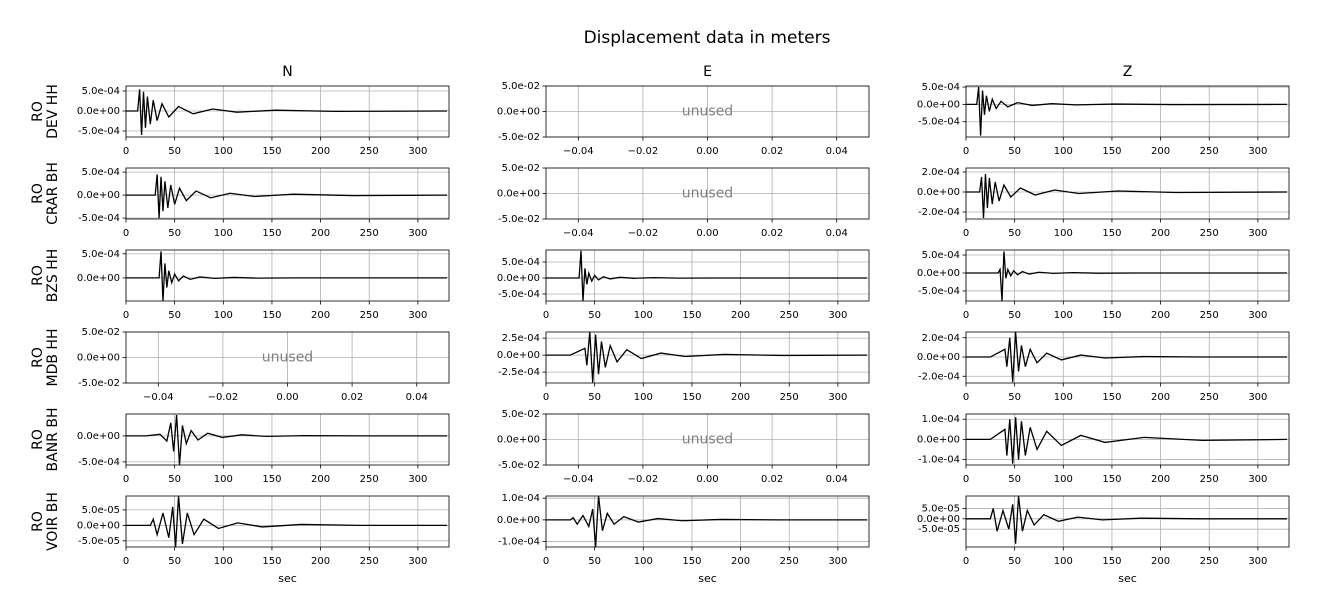  I want to click on y-tick-label: 2.5e-04, so click(521, 338).